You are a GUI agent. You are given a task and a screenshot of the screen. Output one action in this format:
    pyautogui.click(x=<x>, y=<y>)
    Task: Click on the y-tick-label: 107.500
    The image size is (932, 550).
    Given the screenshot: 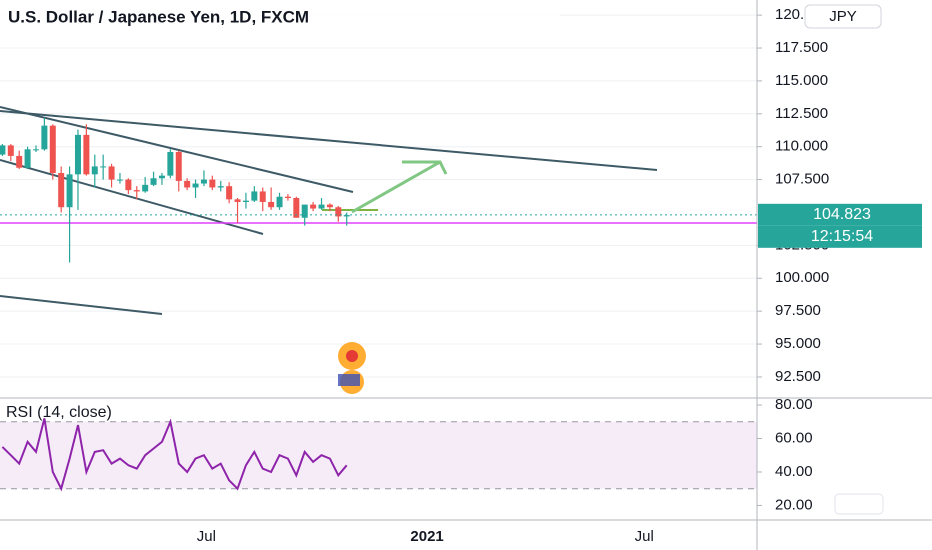 What is the action you would take?
    pyautogui.click(x=802, y=179)
    